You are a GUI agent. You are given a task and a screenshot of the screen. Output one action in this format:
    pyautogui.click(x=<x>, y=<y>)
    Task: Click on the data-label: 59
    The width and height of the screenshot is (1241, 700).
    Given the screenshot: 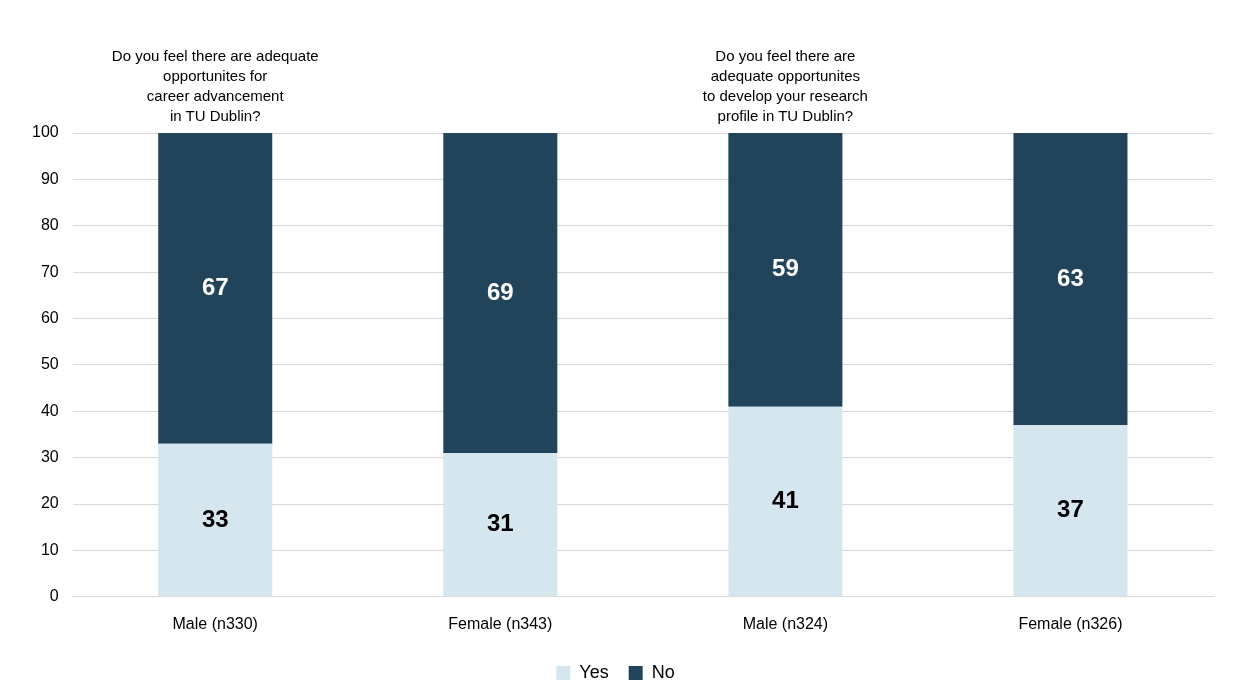 What is the action you would take?
    pyautogui.click(x=785, y=268)
    